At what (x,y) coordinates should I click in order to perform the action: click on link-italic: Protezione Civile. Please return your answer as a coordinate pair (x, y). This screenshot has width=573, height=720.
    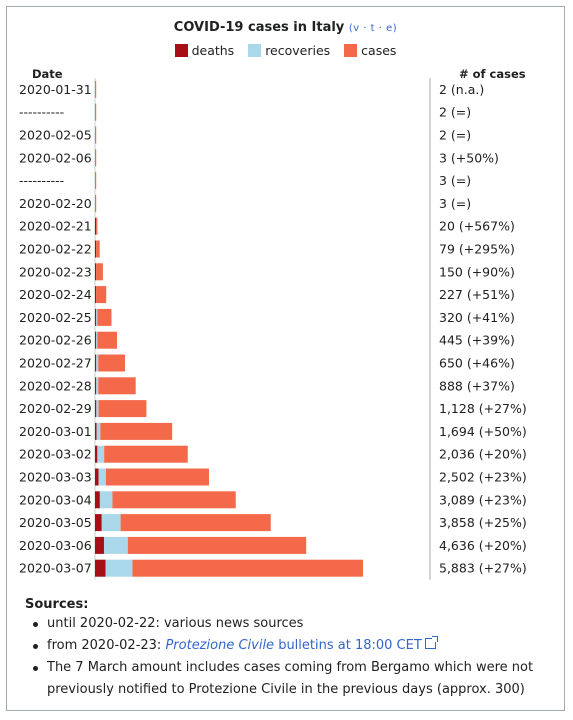
    Looking at the image, I should click on (220, 645).